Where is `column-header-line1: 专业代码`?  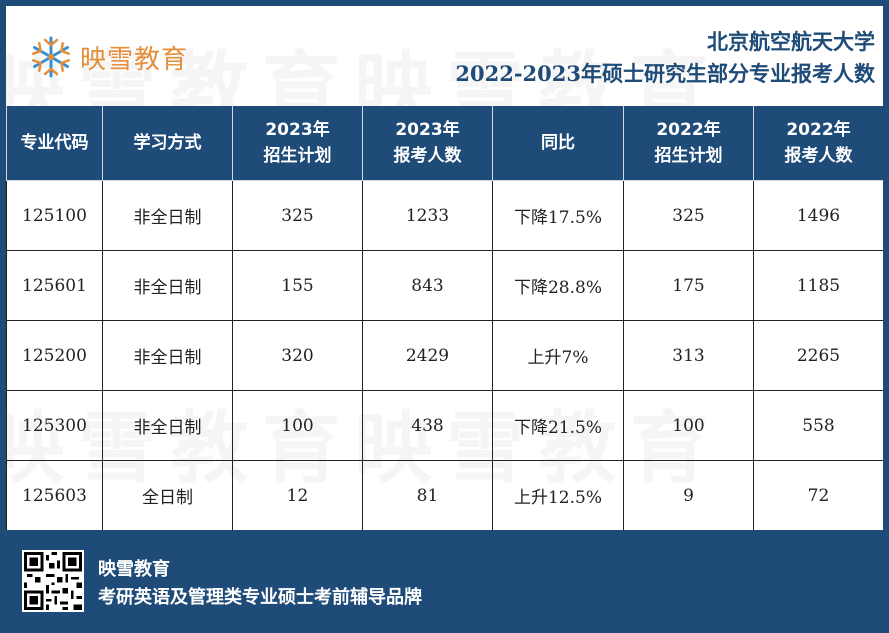 column-header-line1: 专业代码 is located at coordinates (54, 143).